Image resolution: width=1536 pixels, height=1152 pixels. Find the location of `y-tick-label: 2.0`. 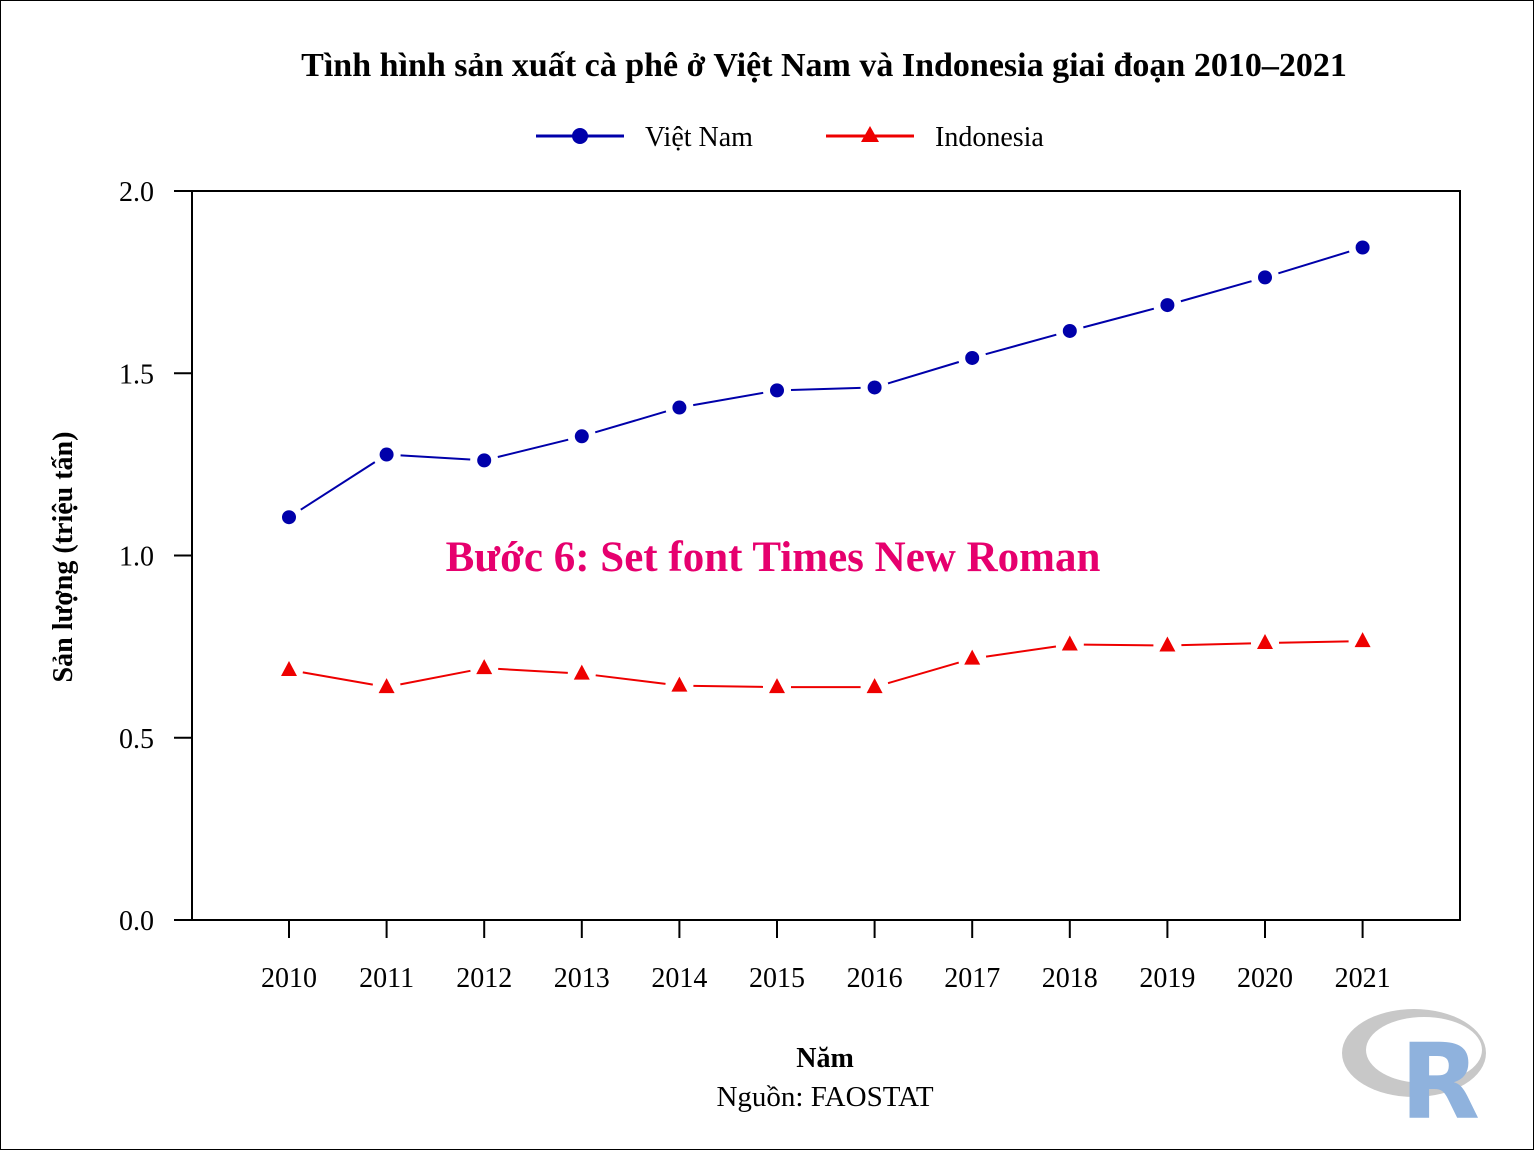

y-tick-label: 2.0 is located at coordinates (136, 192).